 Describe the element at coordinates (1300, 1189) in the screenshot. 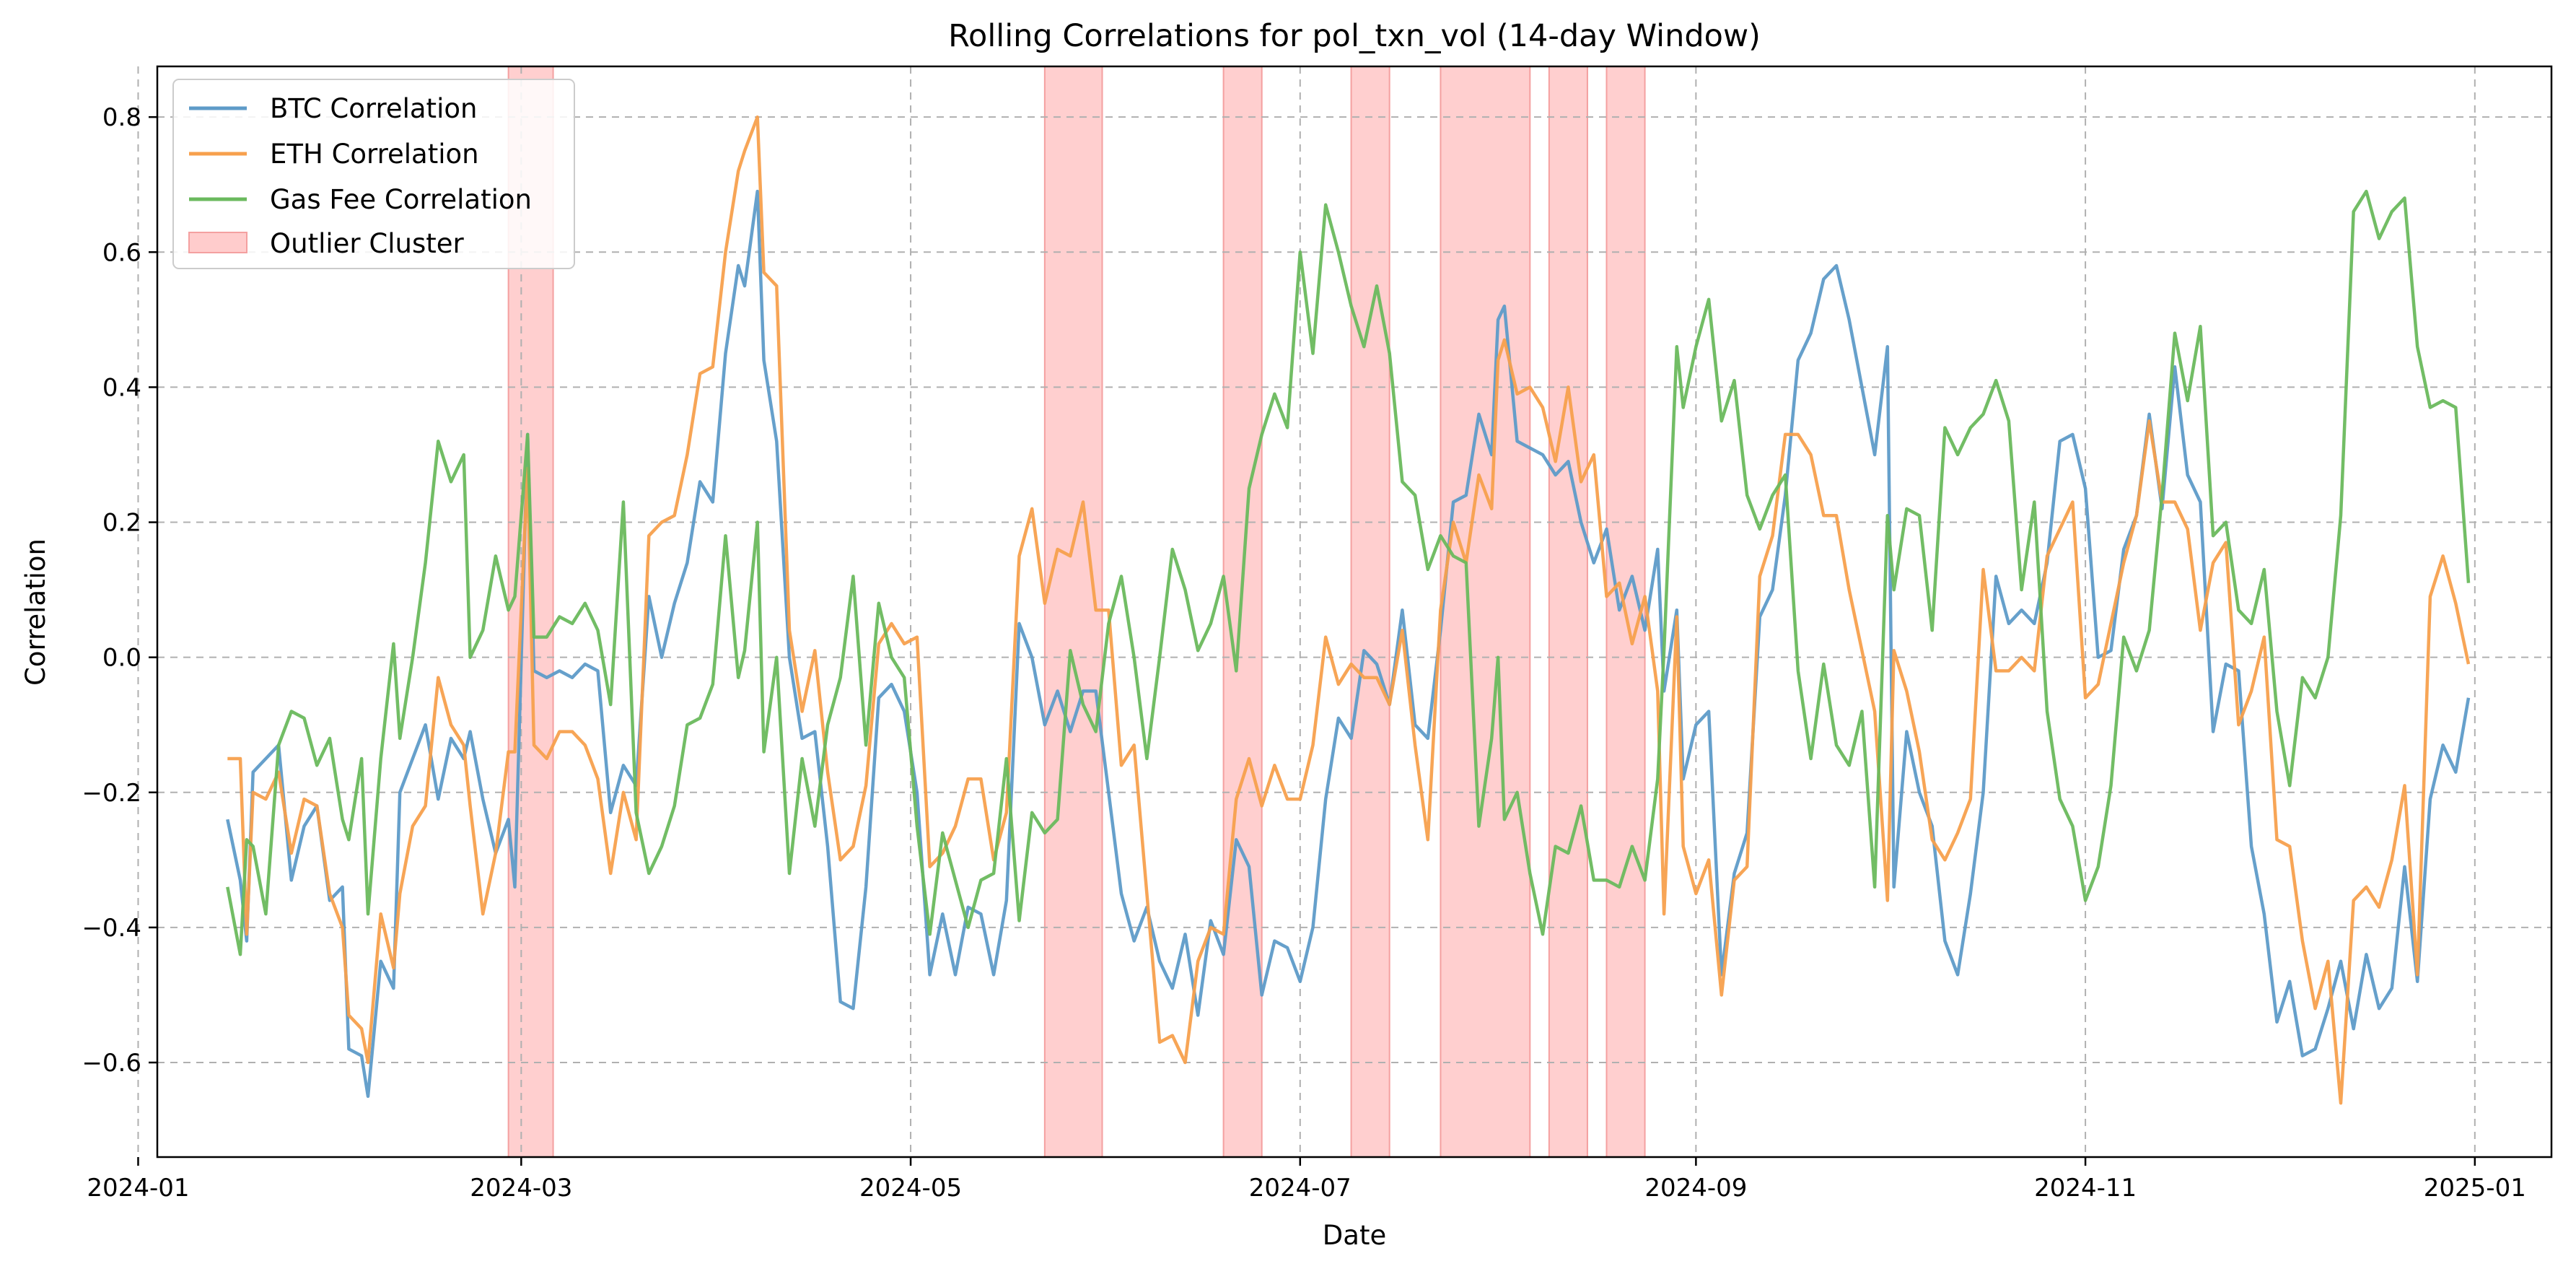

I see `x-tick-label-3: 2024-07` at that location.